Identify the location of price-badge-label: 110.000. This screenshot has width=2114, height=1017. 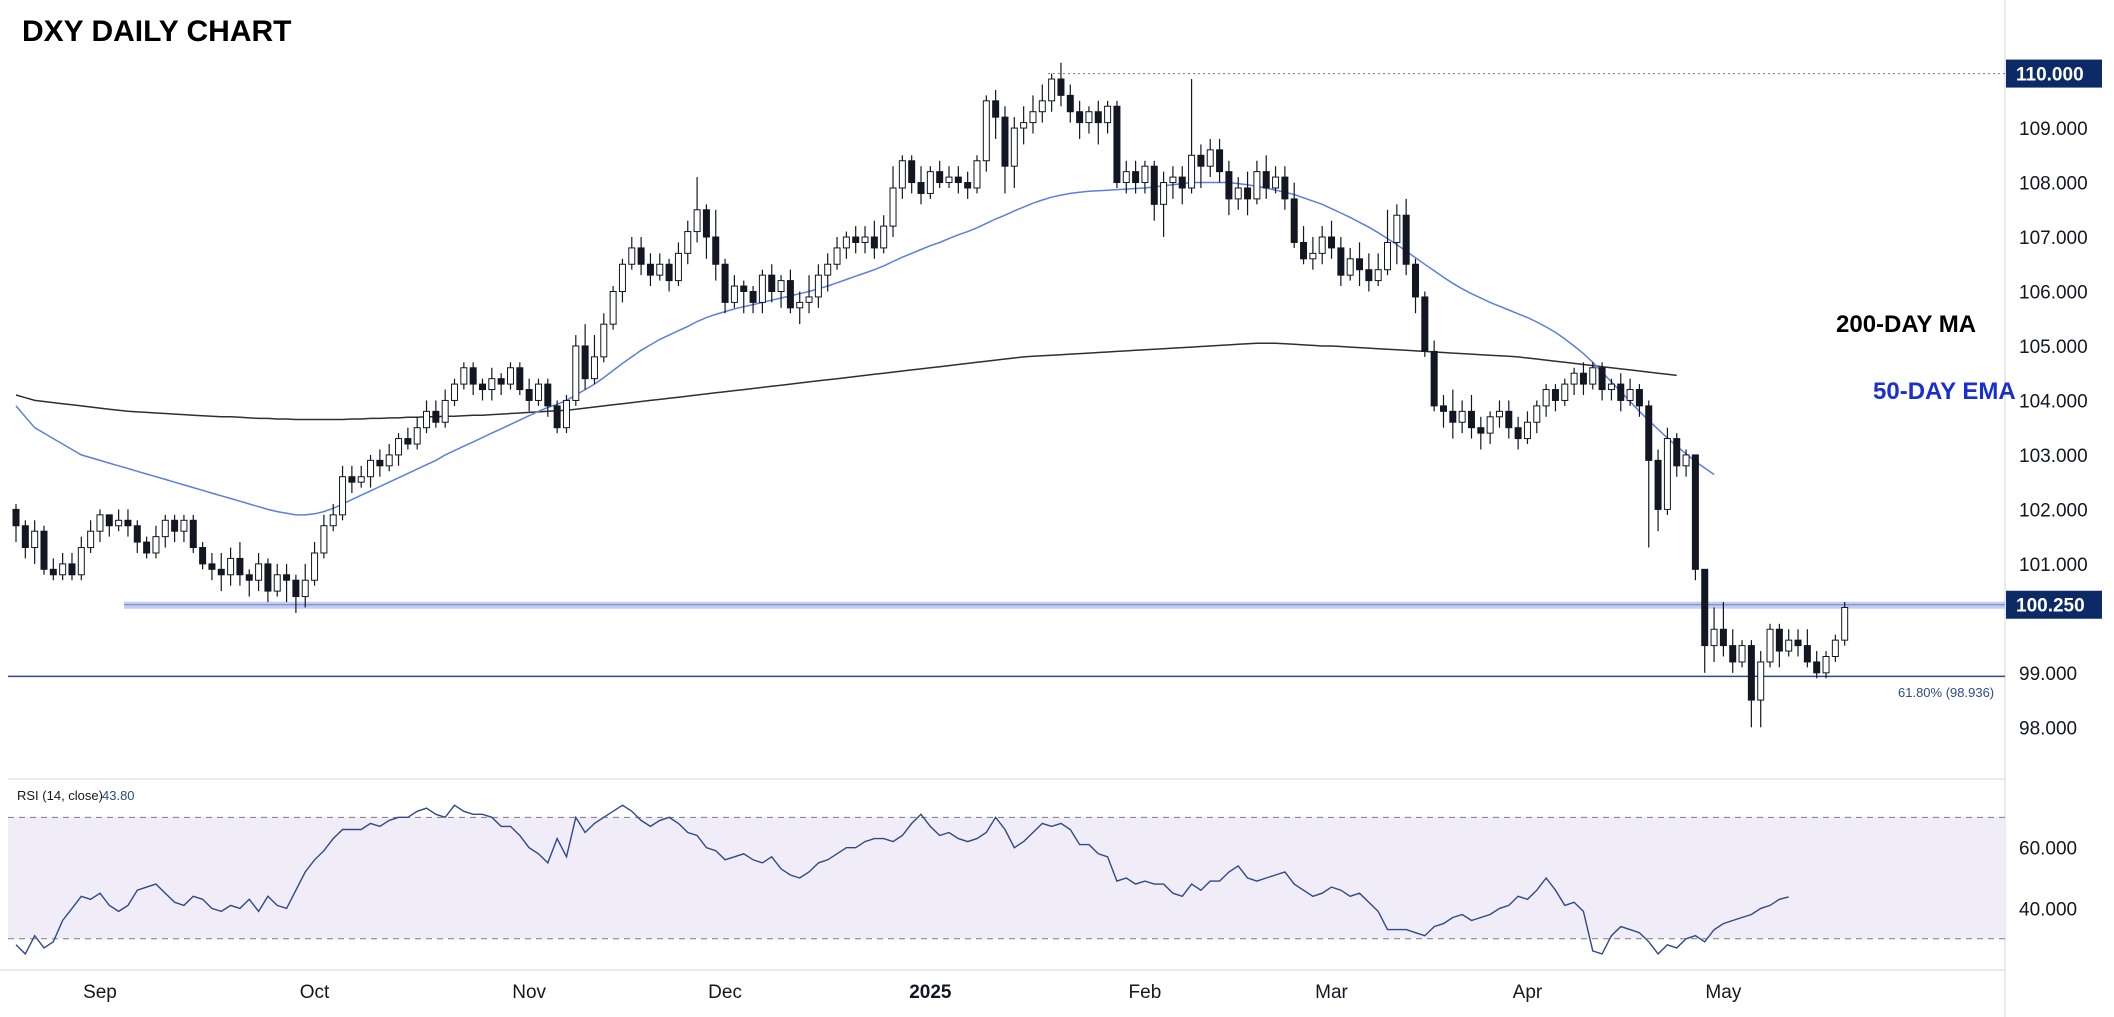
(2050, 75).